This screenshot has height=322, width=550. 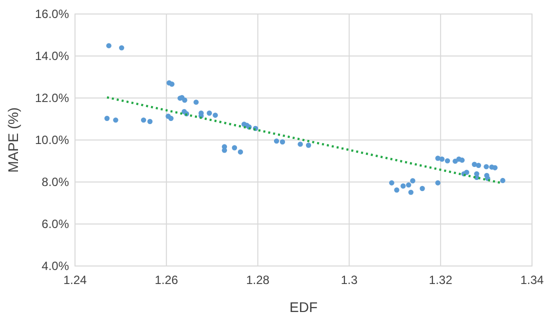 What do you see at coordinates (349, 280) in the screenshot?
I see `x-tick-label: 1.3` at bounding box center [349, 280].